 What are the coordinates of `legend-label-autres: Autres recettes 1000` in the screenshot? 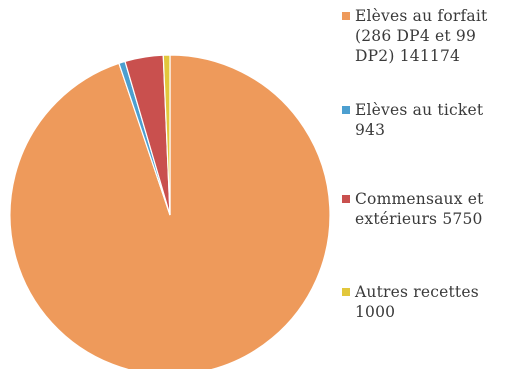 It's located at (417, 302).